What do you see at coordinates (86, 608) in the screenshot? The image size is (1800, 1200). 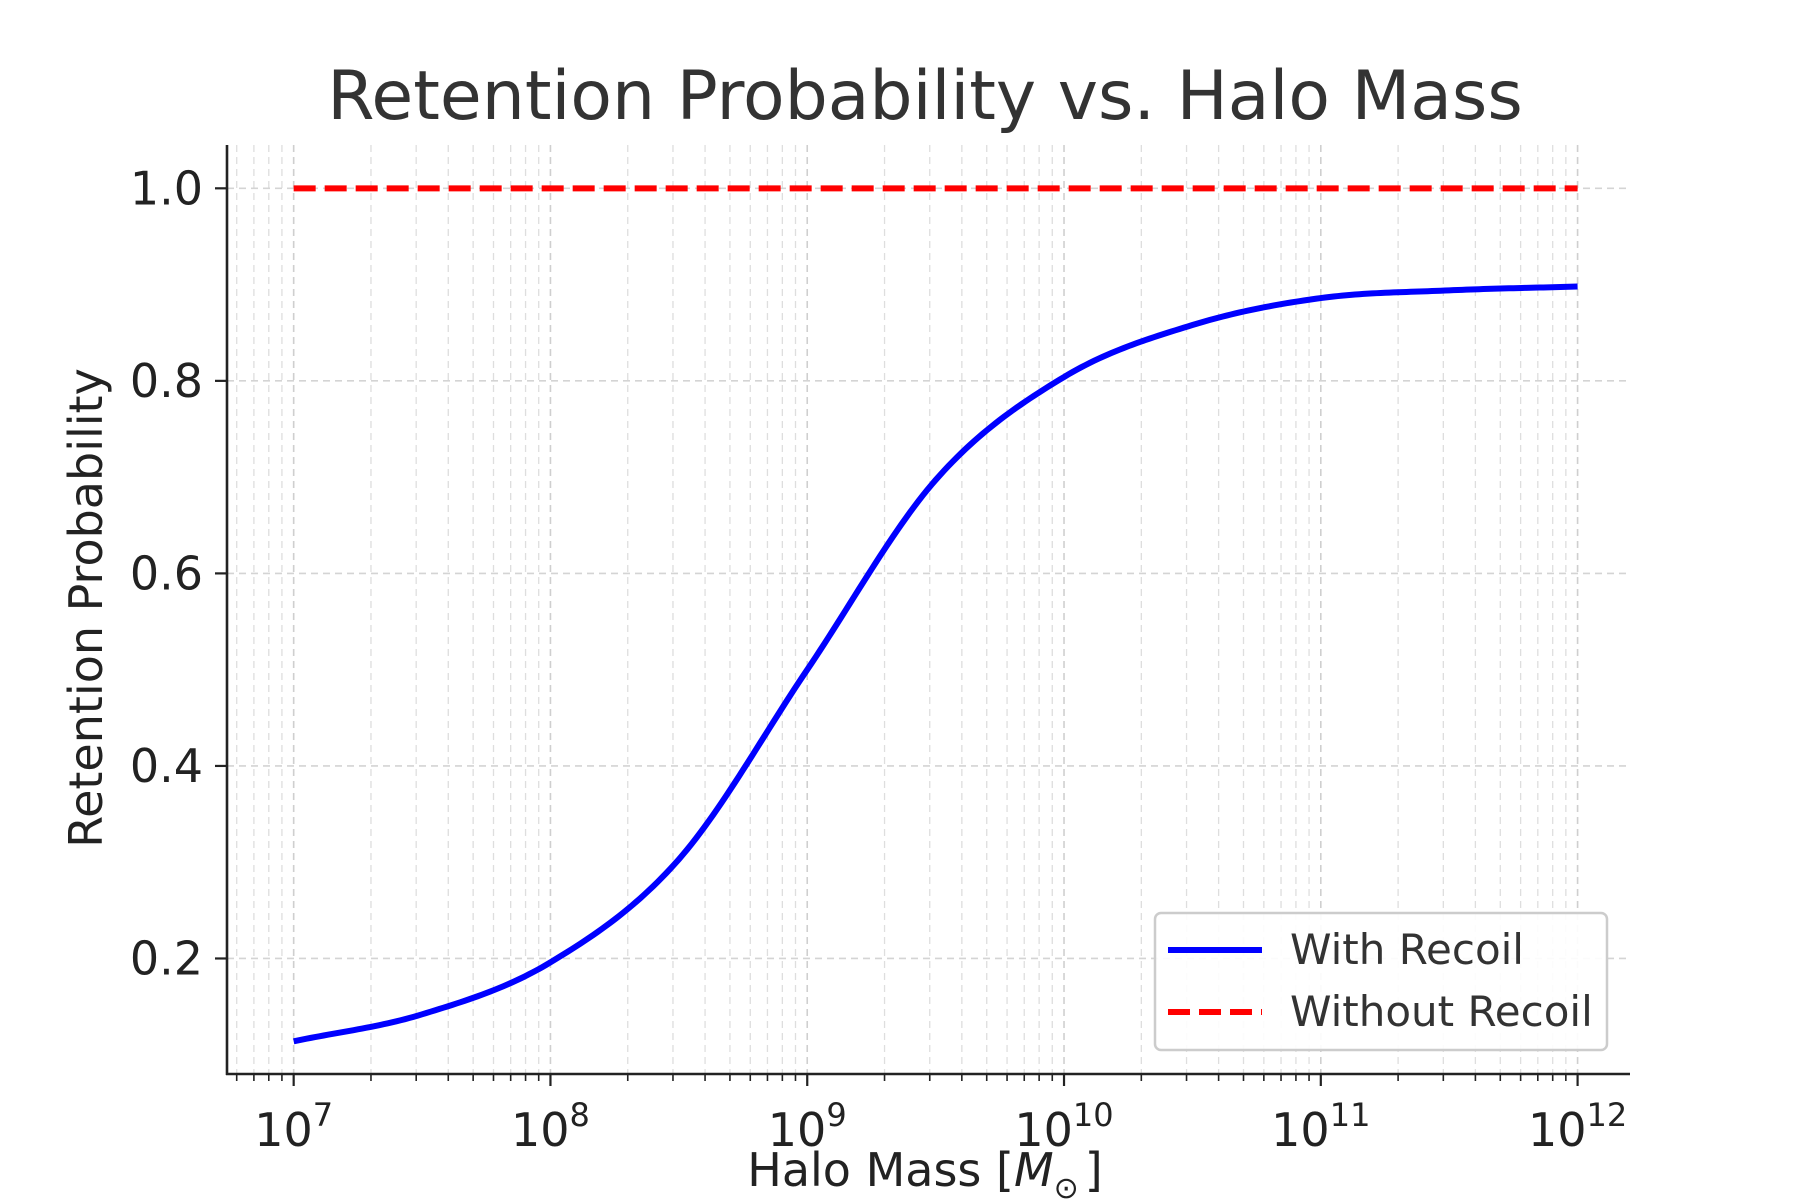 I see `y-axis-label: Retention Probability` at bounding box center [86, 608].